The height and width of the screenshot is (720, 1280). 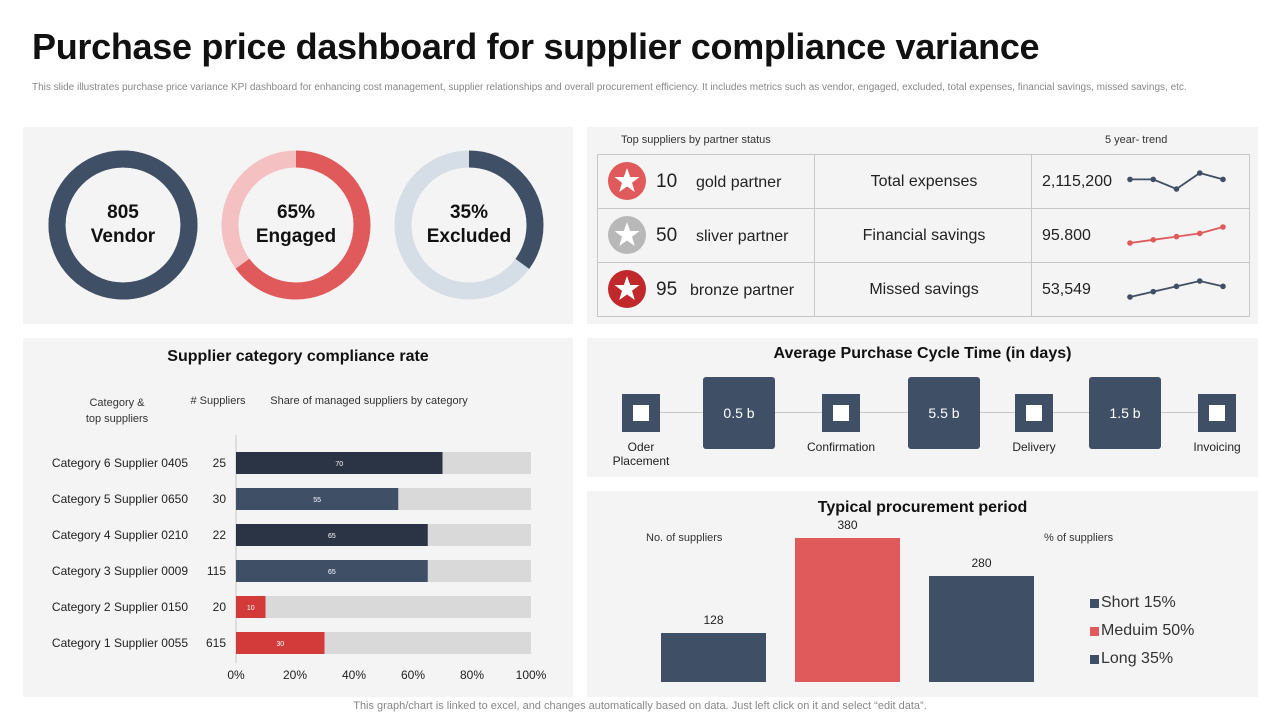 What do you see at coordinates (296, 212) in the screenshot?
I see `engaged-pct: 65%` at bounding box center [296, 212].